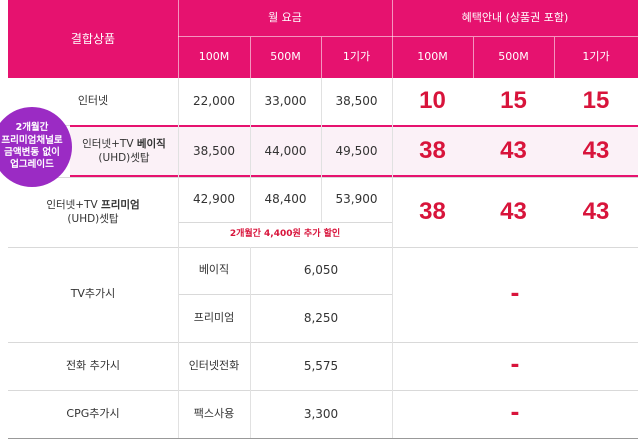 This screenshot has height=442, width=638. I want to click on row-premium-benefit-100m: 38, so click(432, 211).